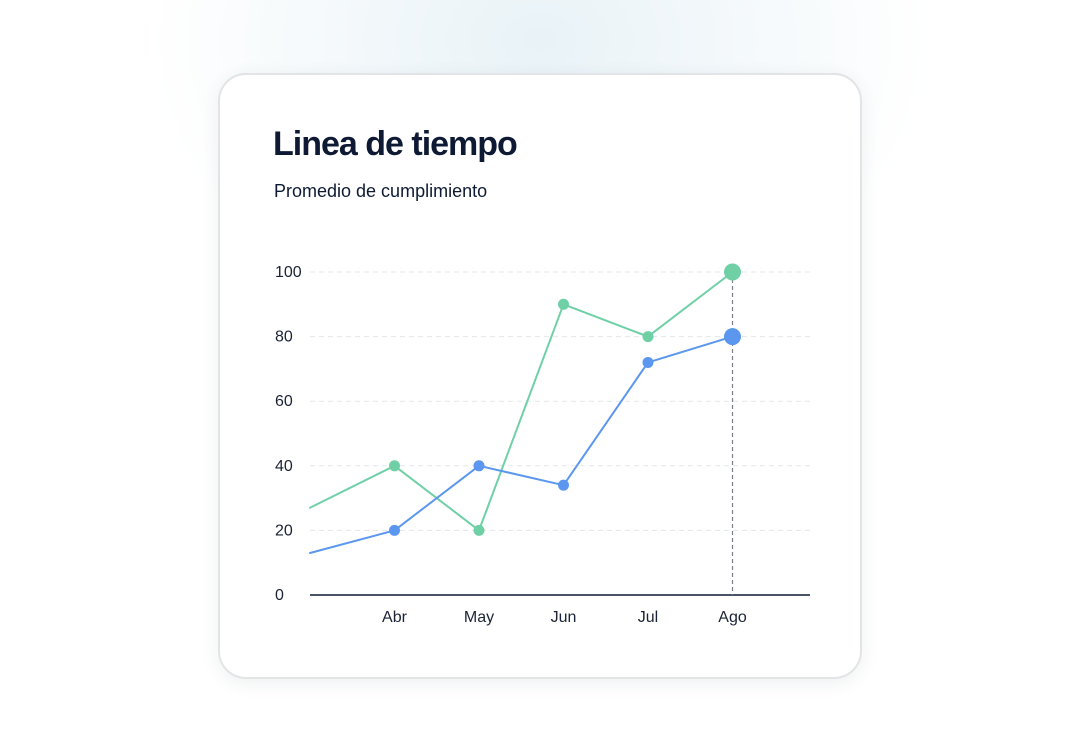 The image size is (1081, 753). I want to click on y-tick-label: 60, so click(284, 401).